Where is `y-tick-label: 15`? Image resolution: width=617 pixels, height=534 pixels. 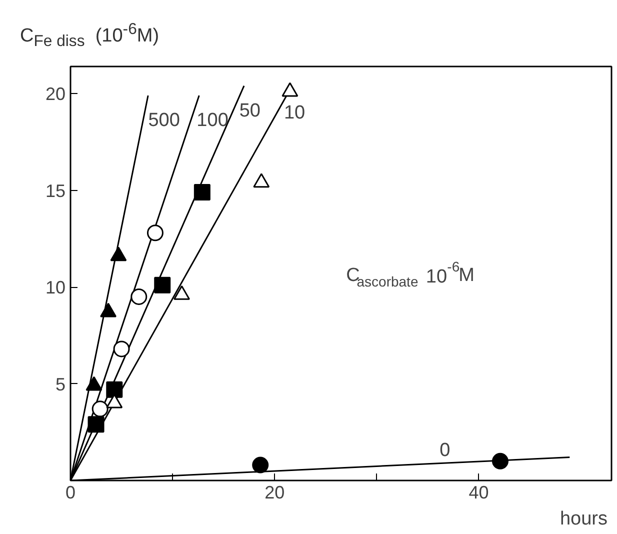
y-tick-label: 15 is located at coordinates (55, 190).